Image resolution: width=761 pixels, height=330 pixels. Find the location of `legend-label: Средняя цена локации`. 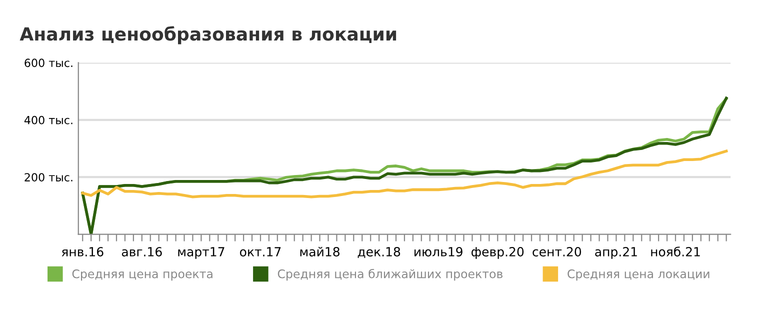

legend-label: Средняя цена локации is located at coordinates (639, 275).